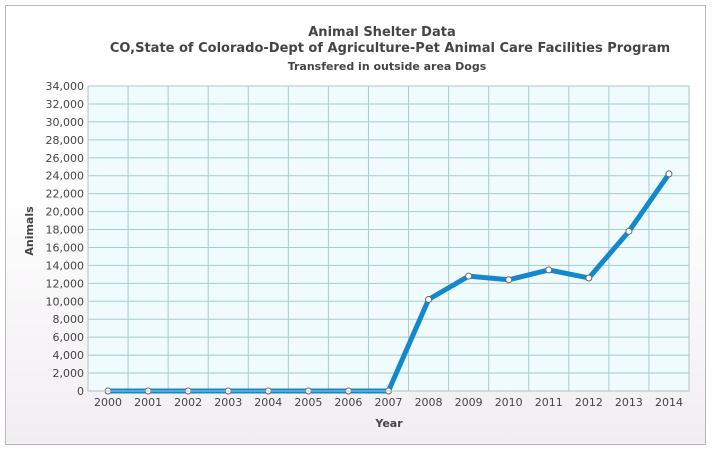  What do you see at coordinates (589, 402) in the screenshot?
I see `x-tick-label: 2012` at bounding box center [589, 402].